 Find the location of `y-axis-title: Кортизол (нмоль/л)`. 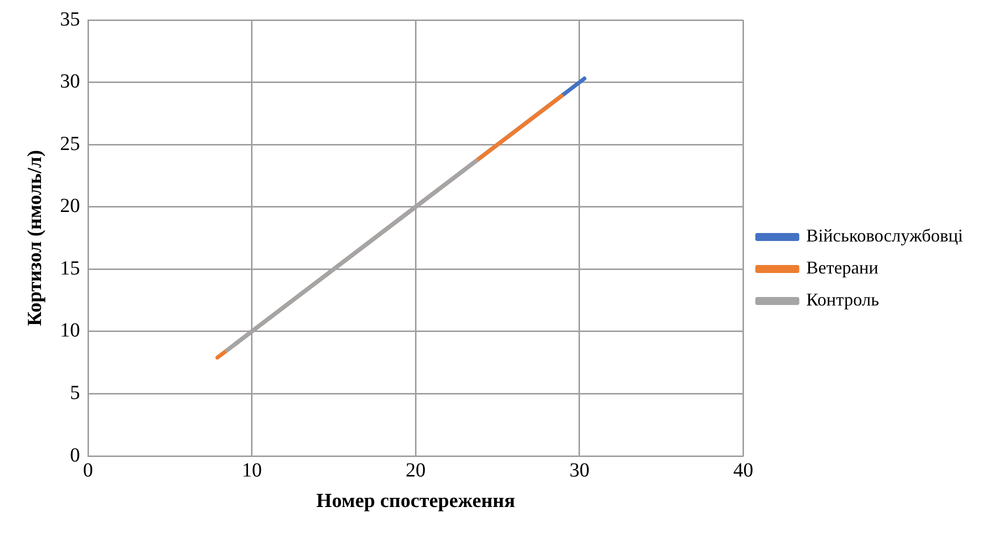

y-axis-title: Кортизол (нмоль/л) is located at coordinates (35, 238).